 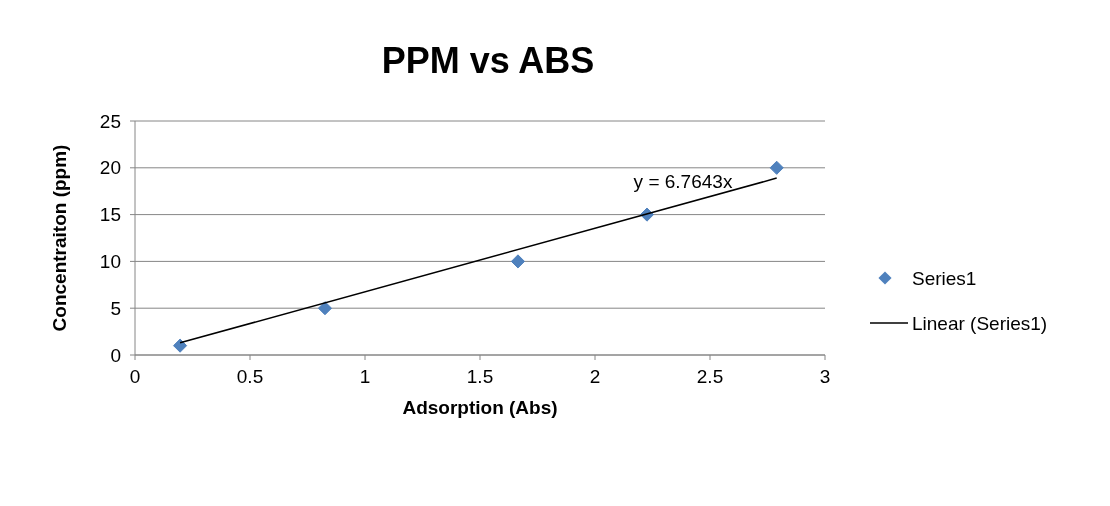 I want to click on y-axis-title: Concentraiton (ppm), so click(x=59, y=238).